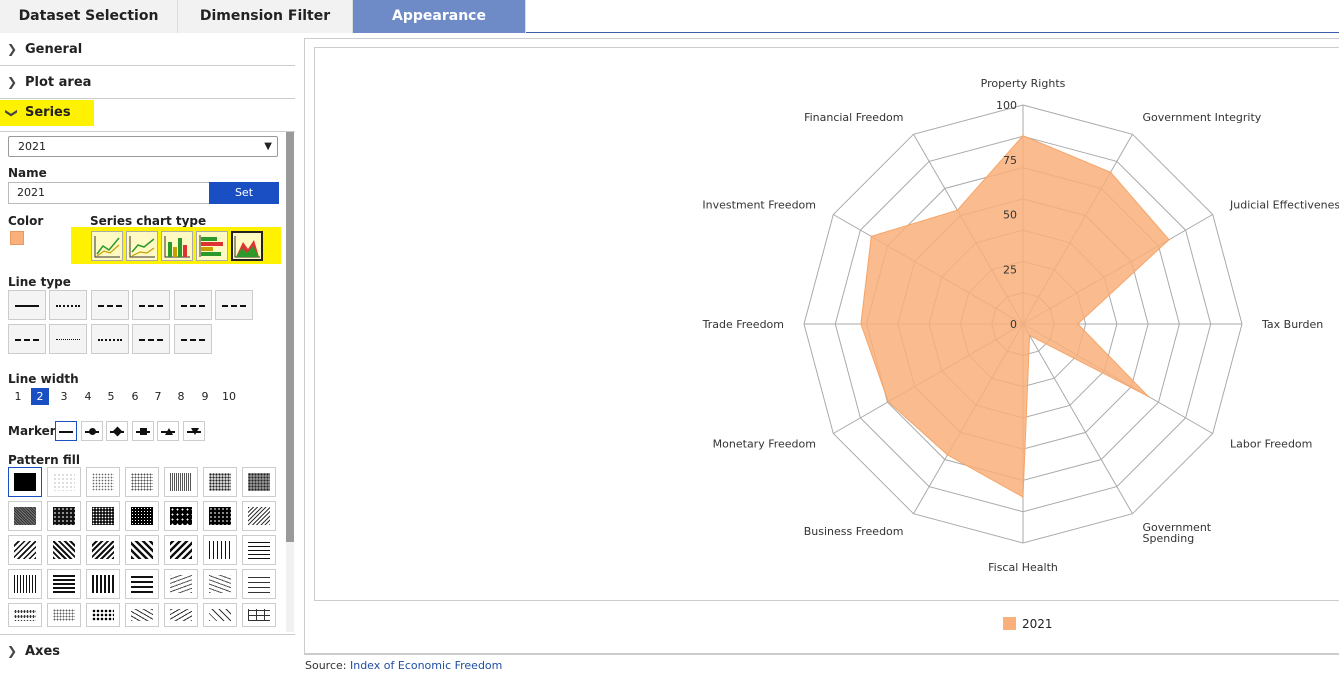 Image resolution: width=1339 pixels, height=675 pixels. I want to click on line-width-option: 9, so click(205, 396).